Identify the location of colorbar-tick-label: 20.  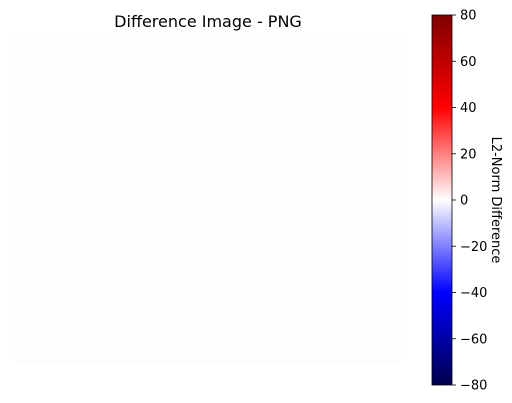
(468, 154).